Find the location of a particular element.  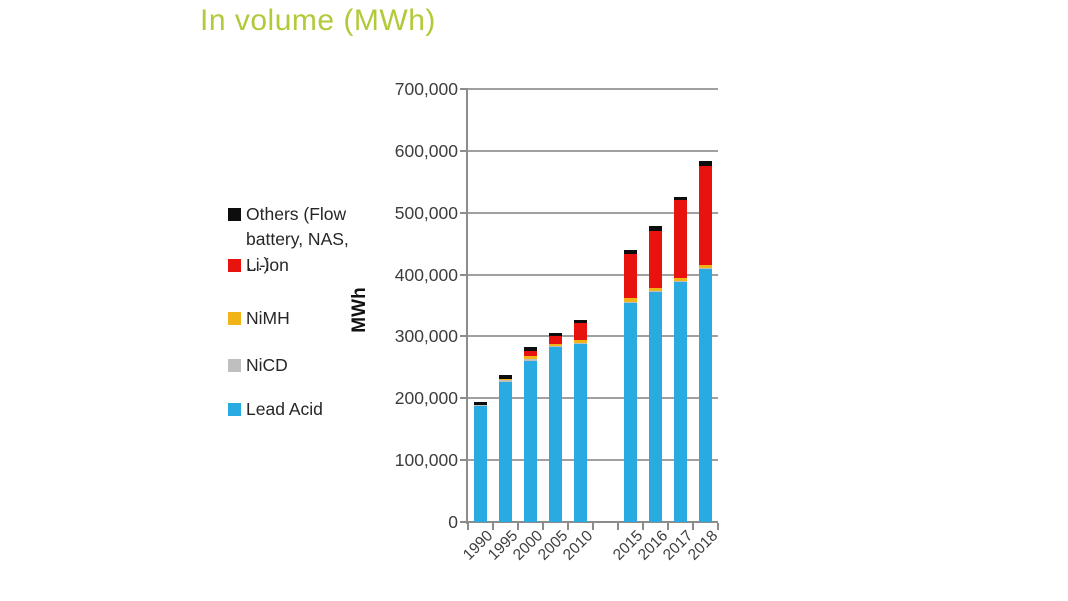

bar-segment-nicd-2017 is located at coordinates (680, 281).